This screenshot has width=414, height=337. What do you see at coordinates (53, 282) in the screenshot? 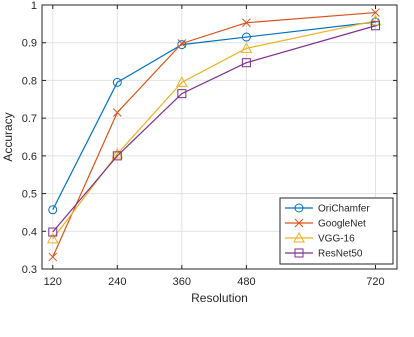
I see `x-tick-label: 120` at bounding box center [53, 282].